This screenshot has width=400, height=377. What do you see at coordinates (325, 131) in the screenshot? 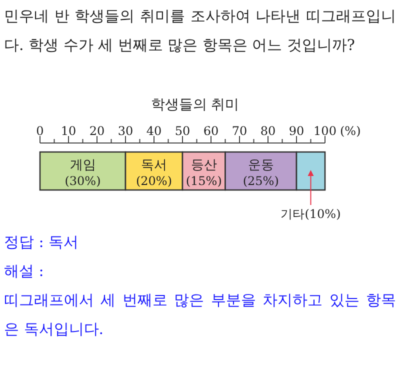
I see `x-tick-label: 100` at bounding box center [325, 131].